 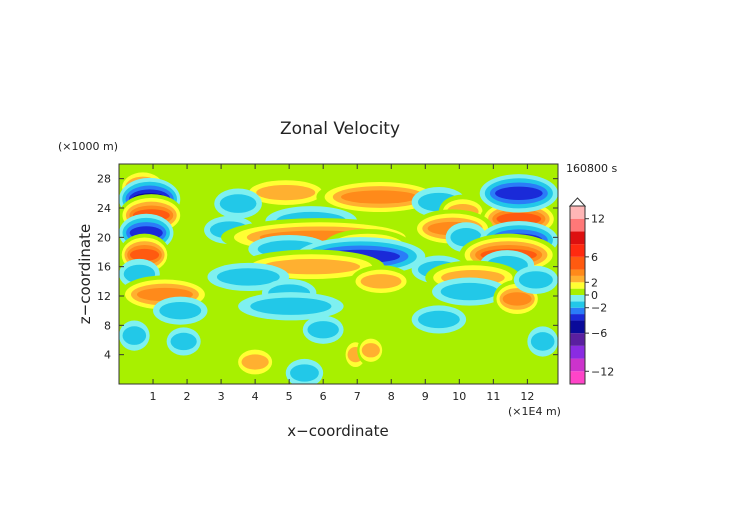 I want to click on y-tick-label: 24, so click(x=104, y=208).